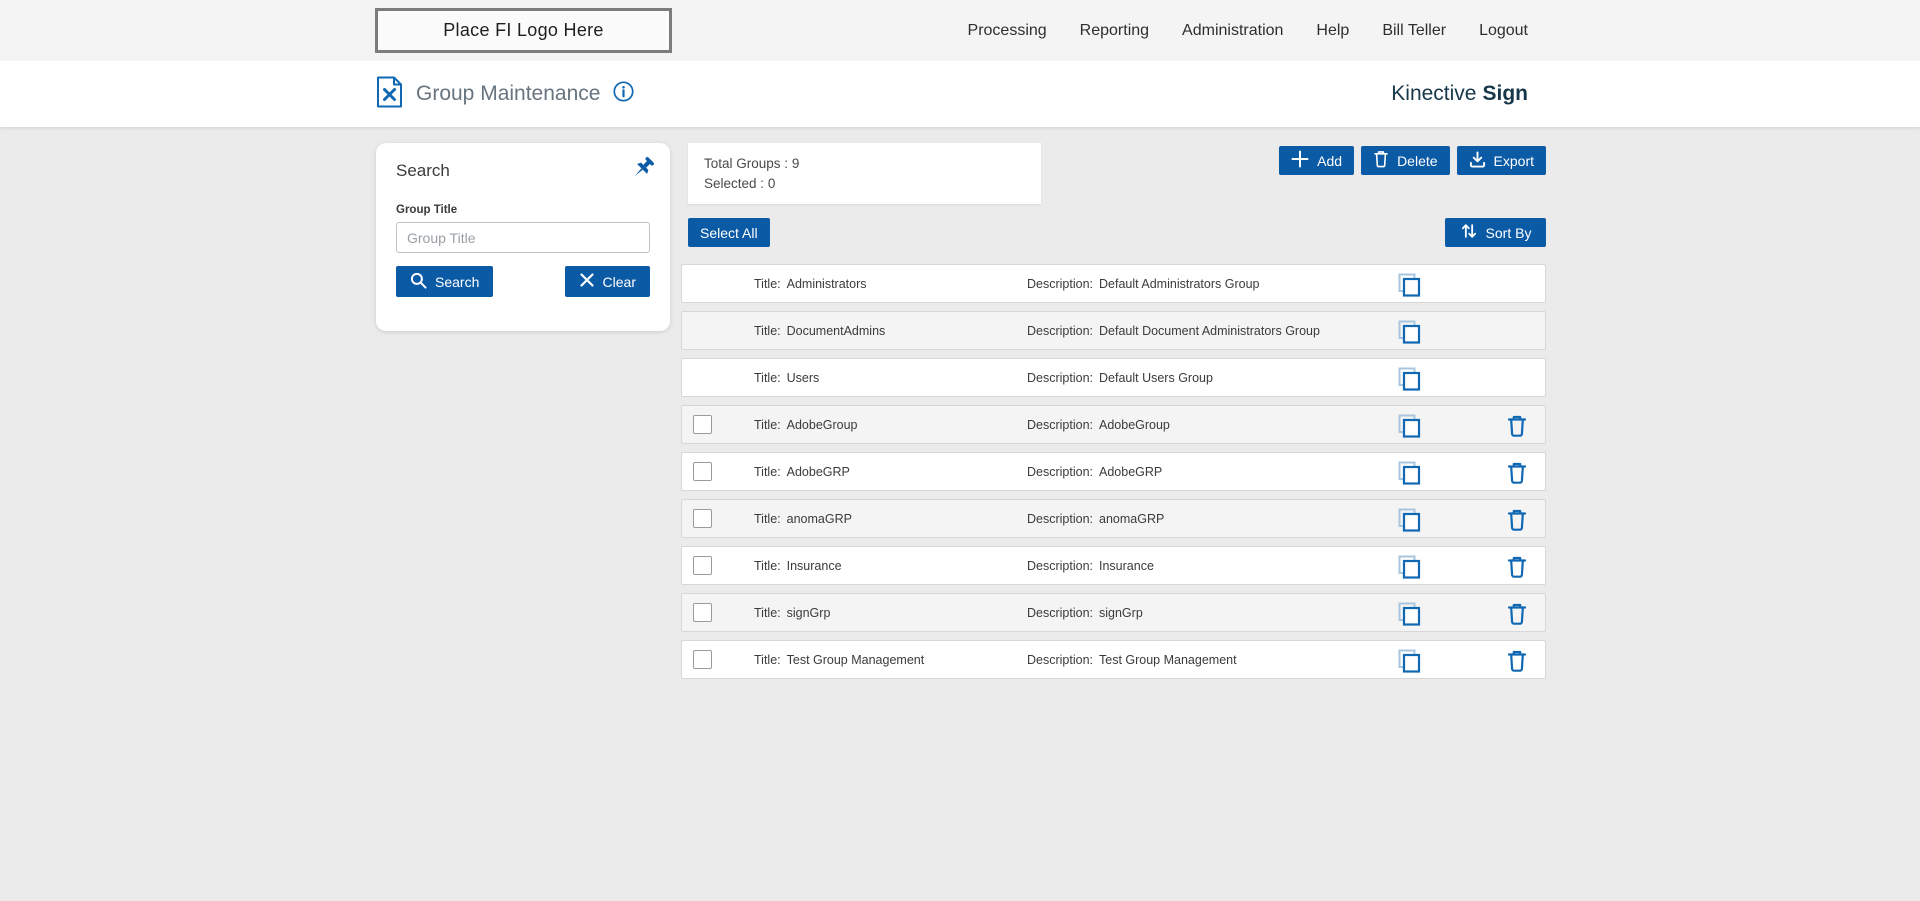 The height and width of the screenshot is (901, 1920). What do you see at coordinates (819, 518) in the screenshot?
I see `row-title-value: anomaGRP` at bounding box center [819, 518].